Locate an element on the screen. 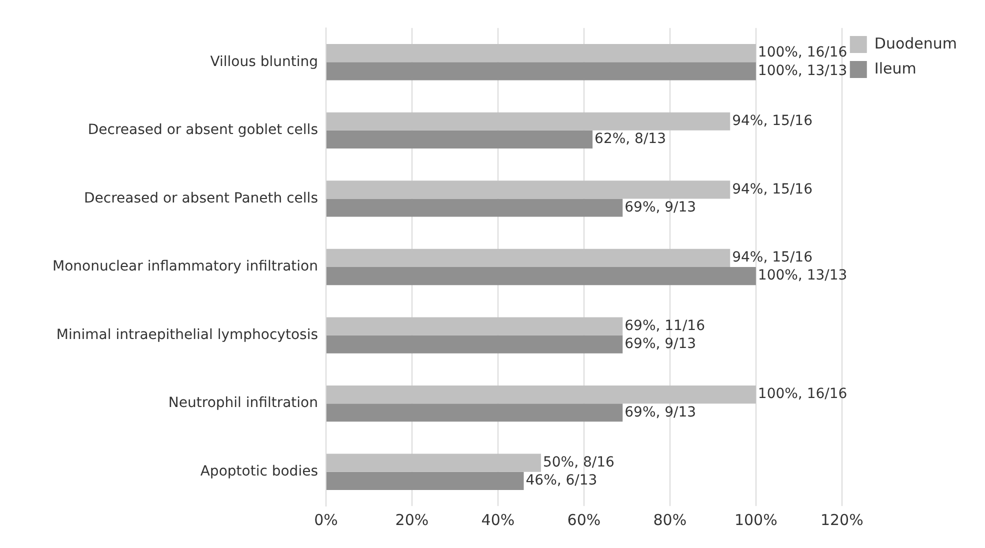  x-tick-label: 60% is located at coordinates (584, 519).